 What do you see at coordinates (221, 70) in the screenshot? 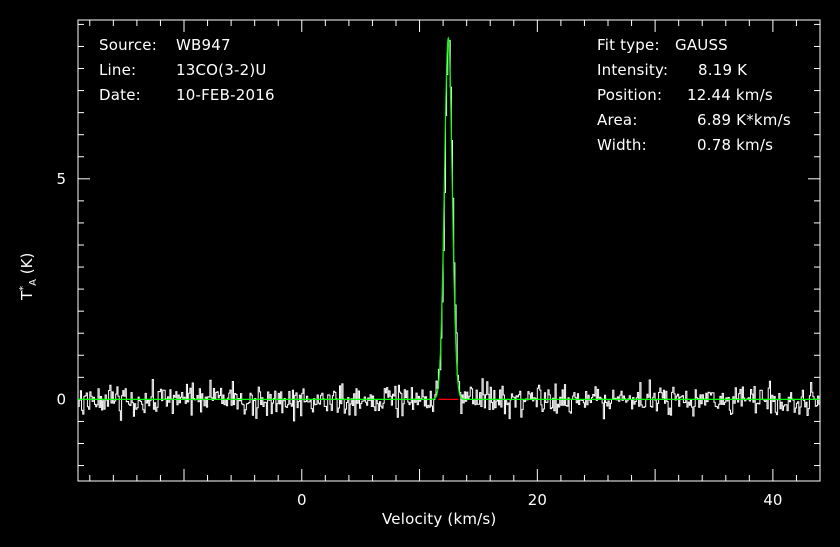
I see `line-value: 13CO(3-2)U` at bounding box center [221, 70].